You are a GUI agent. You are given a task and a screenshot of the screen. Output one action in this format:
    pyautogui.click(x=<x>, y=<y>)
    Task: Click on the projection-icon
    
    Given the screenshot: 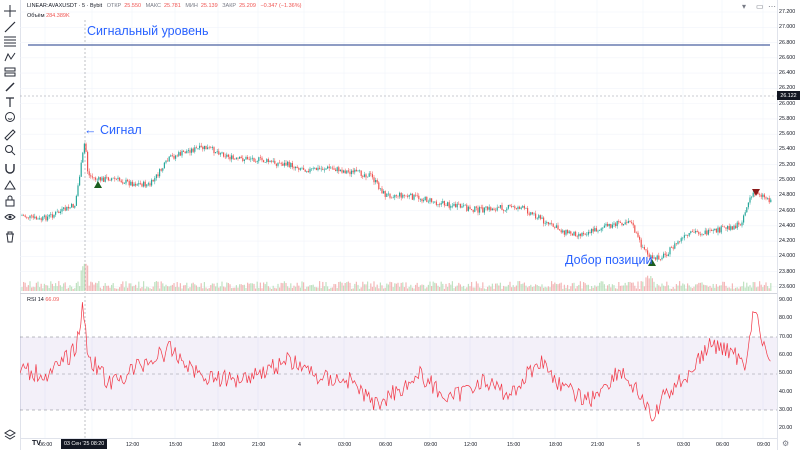 What is the action you would take?
    pyautogui.click(x=10, y=72)
    